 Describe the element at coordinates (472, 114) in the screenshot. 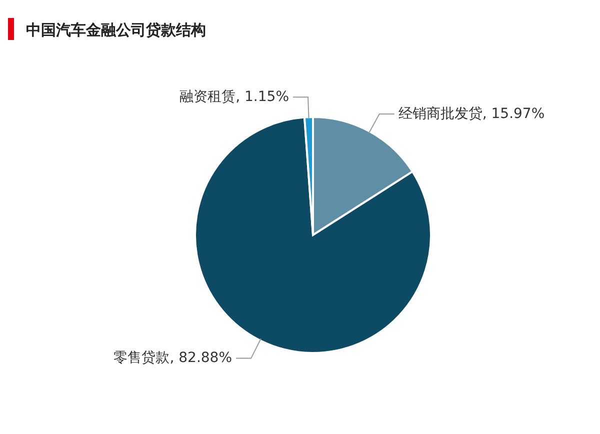

I see `slice-label: 经销商批发贷, 15.97%` at that location.